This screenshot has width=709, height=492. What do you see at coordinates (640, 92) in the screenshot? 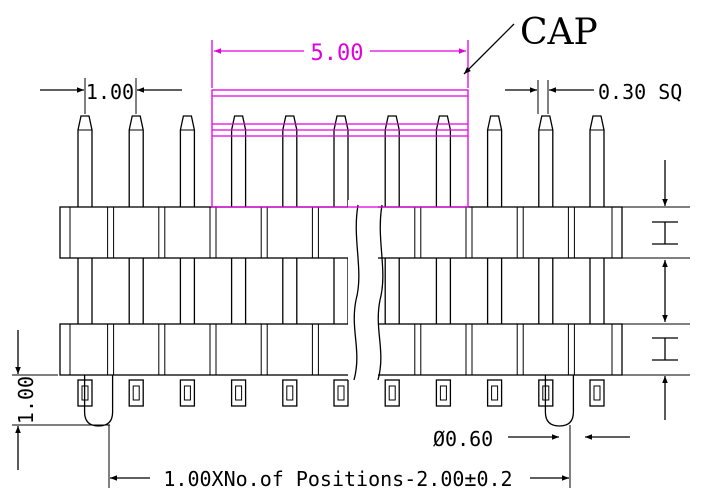
I see `pin-square-label: 0.30 SQ` at bounding box center [640, 92].